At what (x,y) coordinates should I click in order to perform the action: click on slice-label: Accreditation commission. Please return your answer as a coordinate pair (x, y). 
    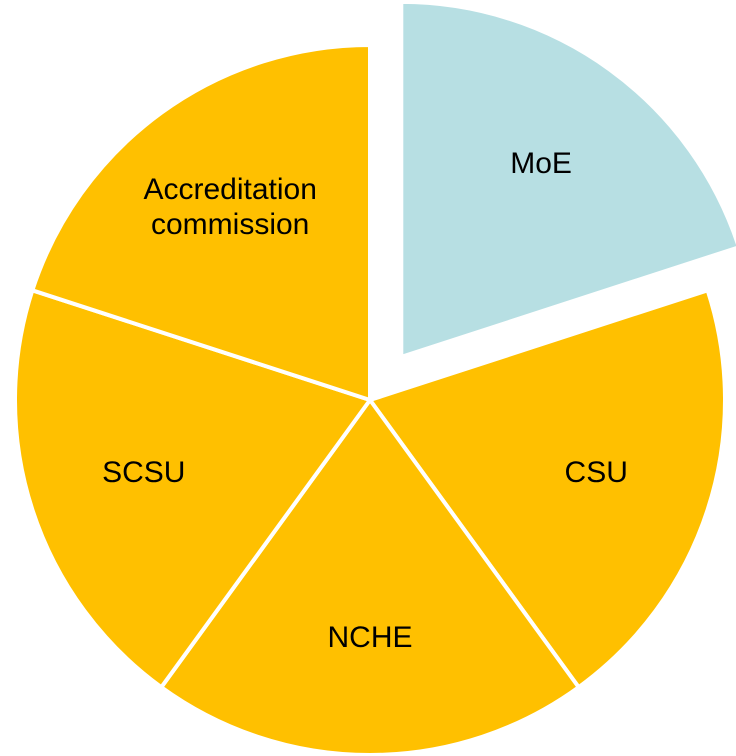
    Looking at the image, I should click on (230, 207).